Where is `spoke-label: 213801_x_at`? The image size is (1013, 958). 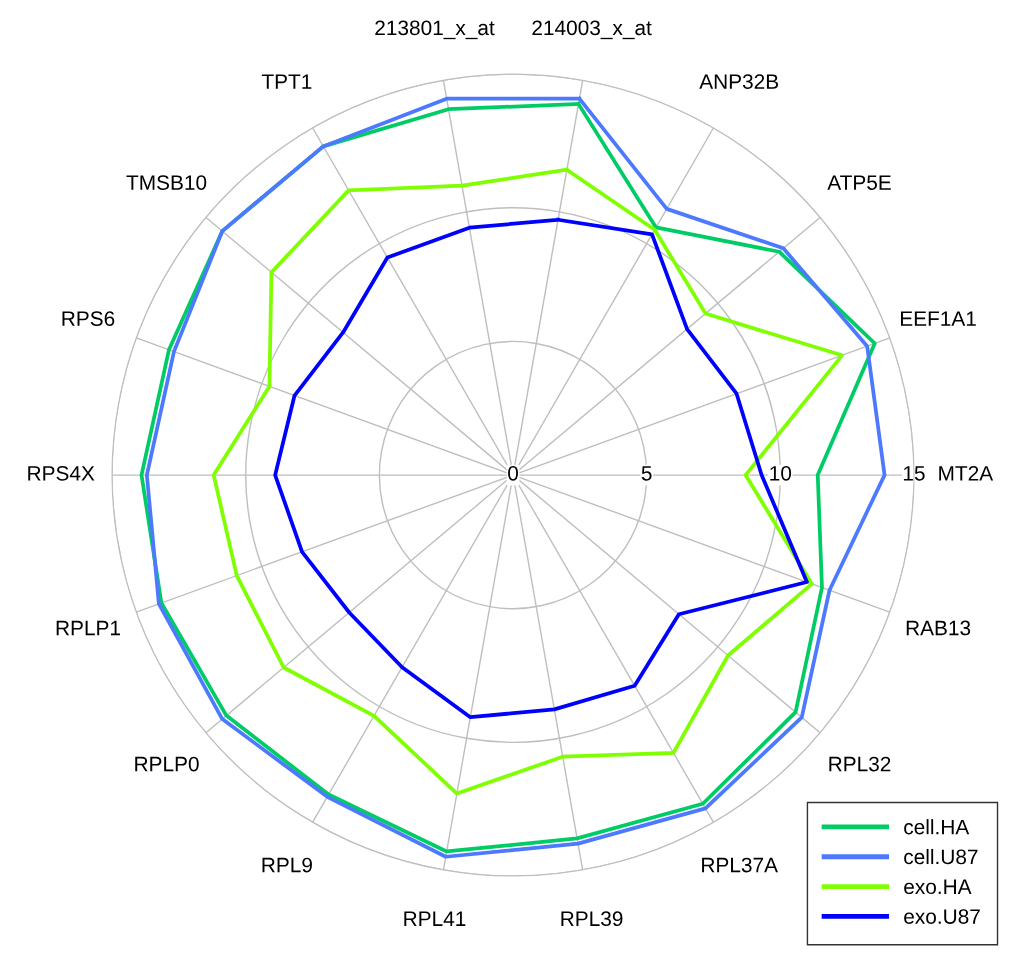
spoke-label: 213801_x_at is located at coordinates (435, 30).